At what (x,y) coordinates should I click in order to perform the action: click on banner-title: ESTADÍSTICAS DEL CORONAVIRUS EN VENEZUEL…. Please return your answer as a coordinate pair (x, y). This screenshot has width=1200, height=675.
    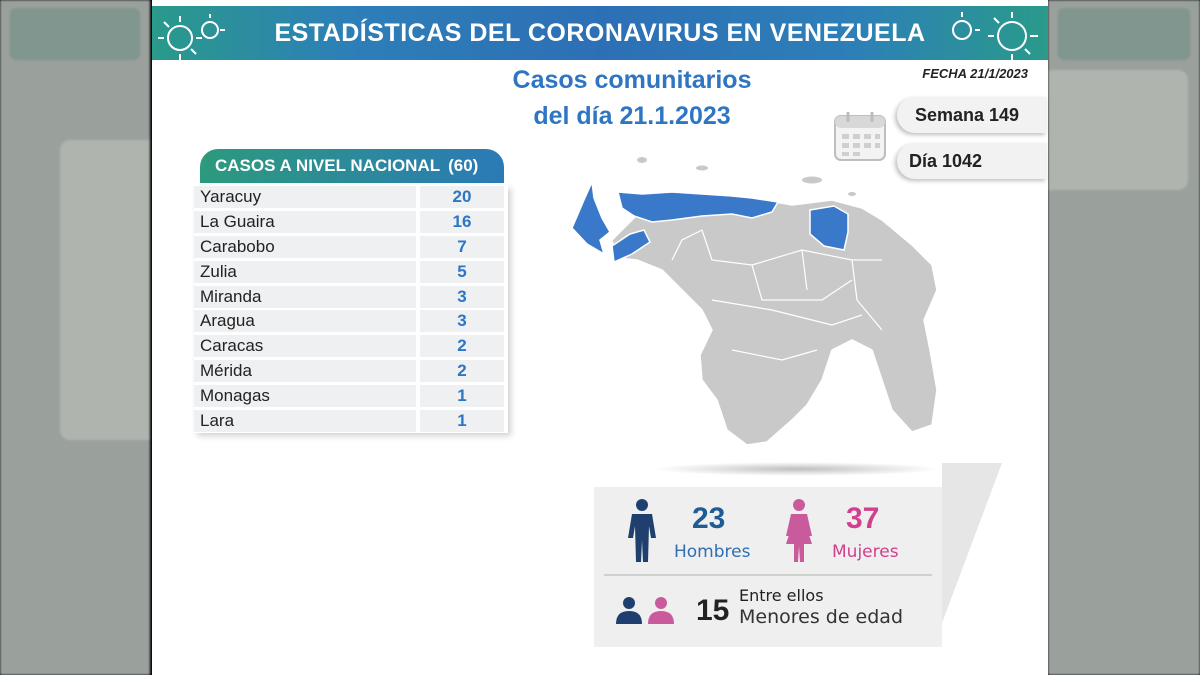
    Looking at the image, I should click on (600, 32).